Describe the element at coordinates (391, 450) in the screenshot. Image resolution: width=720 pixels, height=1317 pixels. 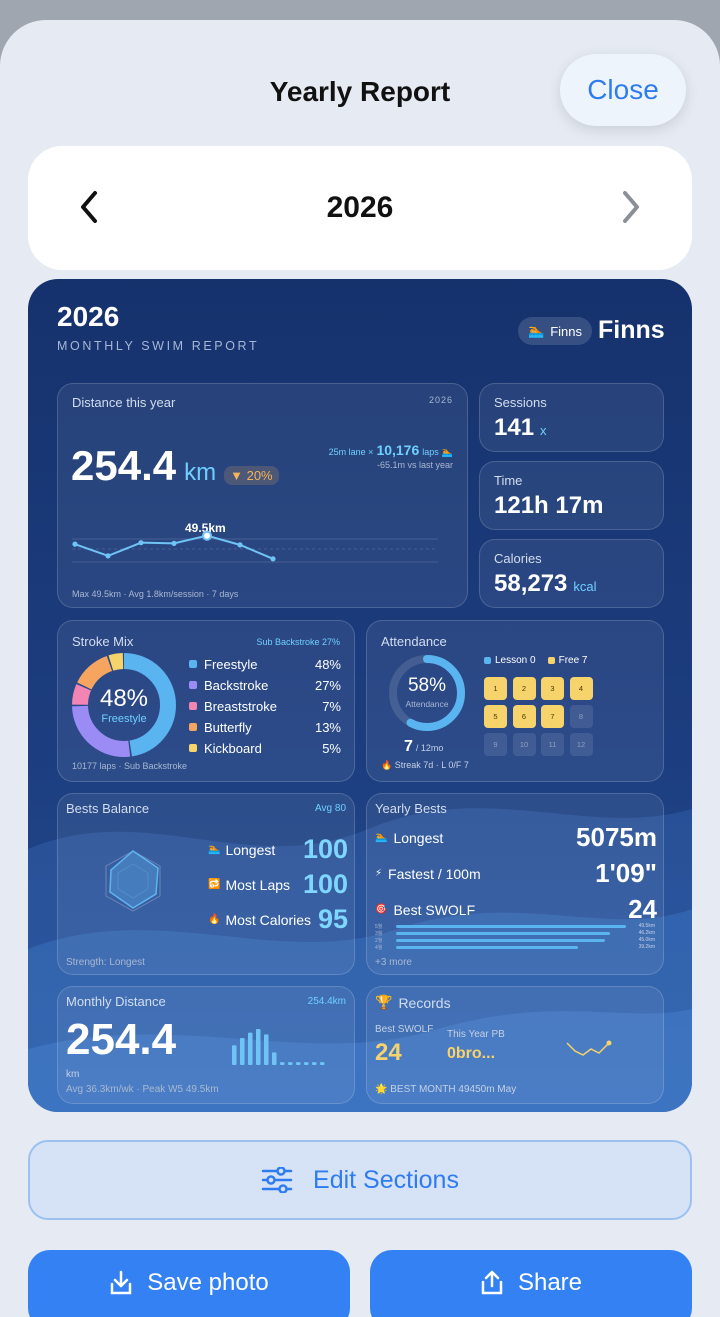
I see `laps-info: 25m lane × 10,176 laps 🏊` at that location.